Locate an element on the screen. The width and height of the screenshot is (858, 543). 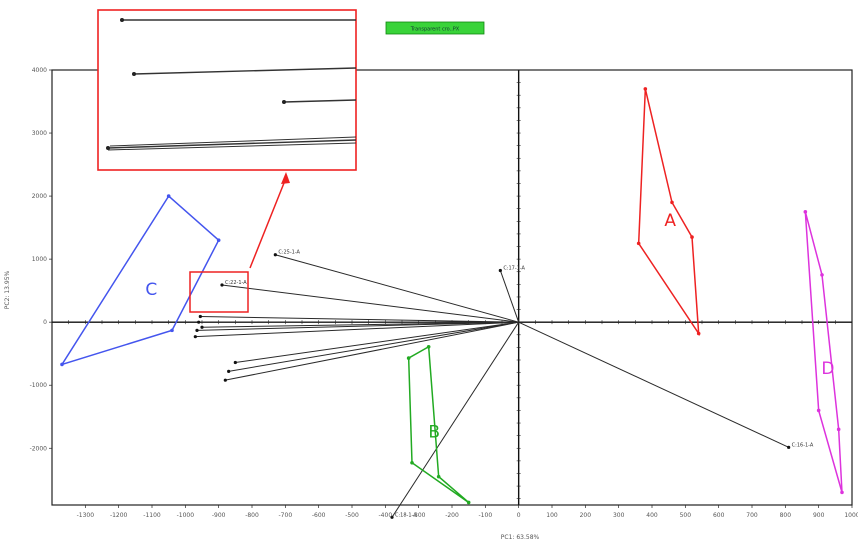
group-b-polygon is located at coordinates (438, 424).